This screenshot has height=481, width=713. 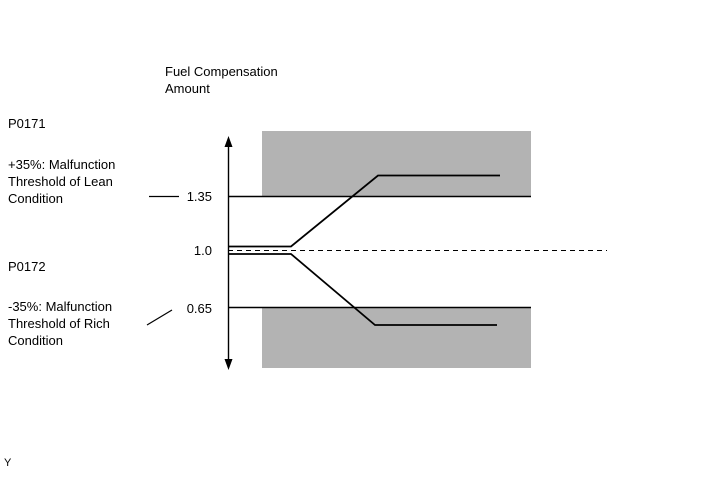 I want to click on y-axis-title: Fuel Compensation Amount, so click(x=223, y=80).